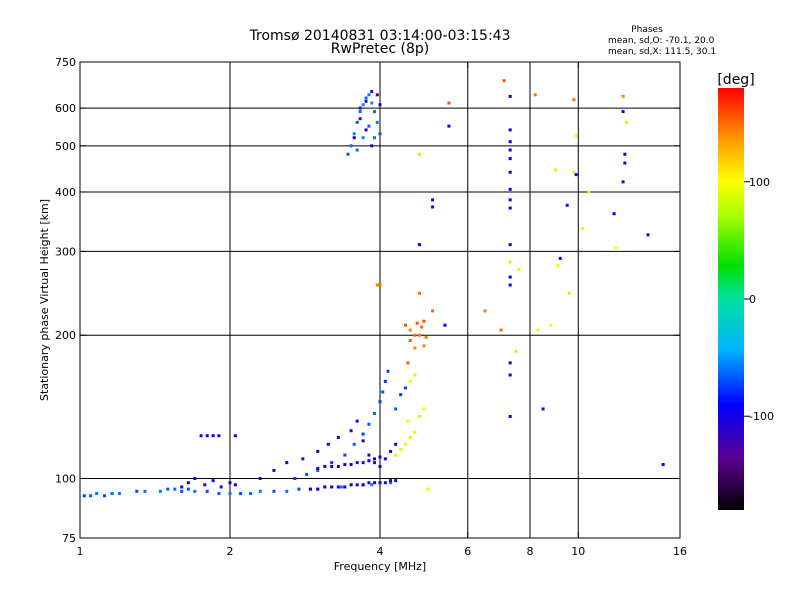  What do you see at coordinates (65, 479) in the screenshot?
I see `y-tick-label: 100` at bounding box center [65, 479].